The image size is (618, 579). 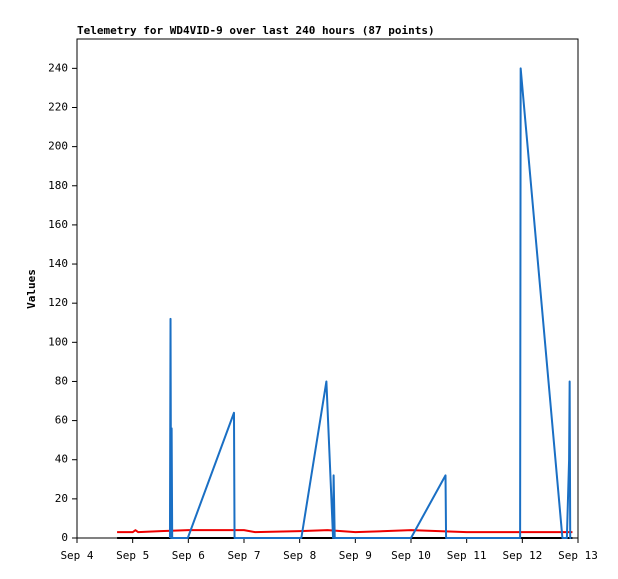 I want to click on x-tick-label: Sep 10, so click(x=411, y=555).